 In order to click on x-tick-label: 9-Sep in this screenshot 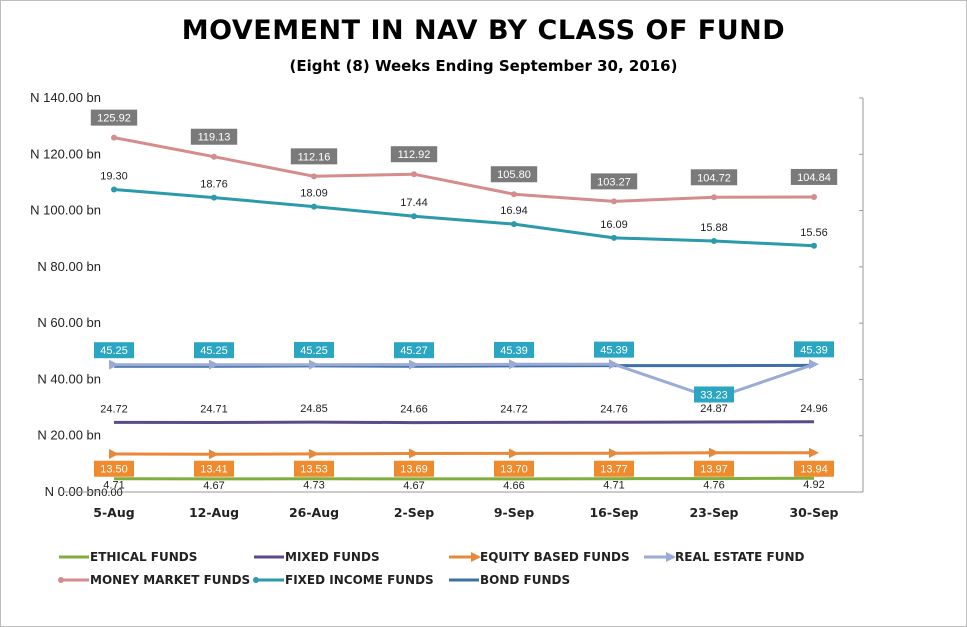, I will do `click(514, 512)`.